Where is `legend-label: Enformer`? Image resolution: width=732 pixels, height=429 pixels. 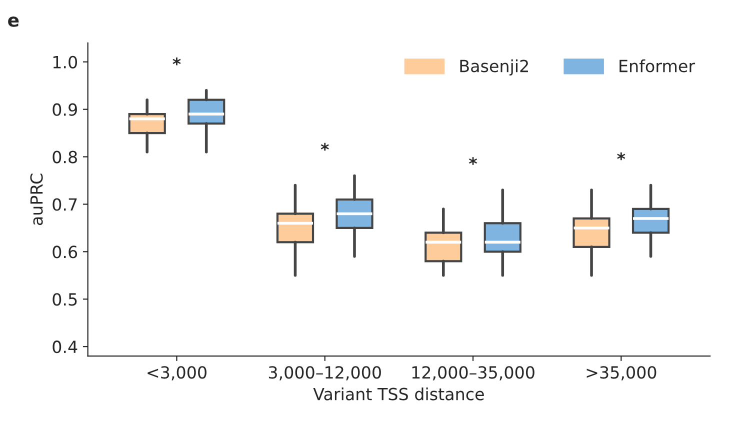 legend-label: Enformer is located at coordinates (658, 65).